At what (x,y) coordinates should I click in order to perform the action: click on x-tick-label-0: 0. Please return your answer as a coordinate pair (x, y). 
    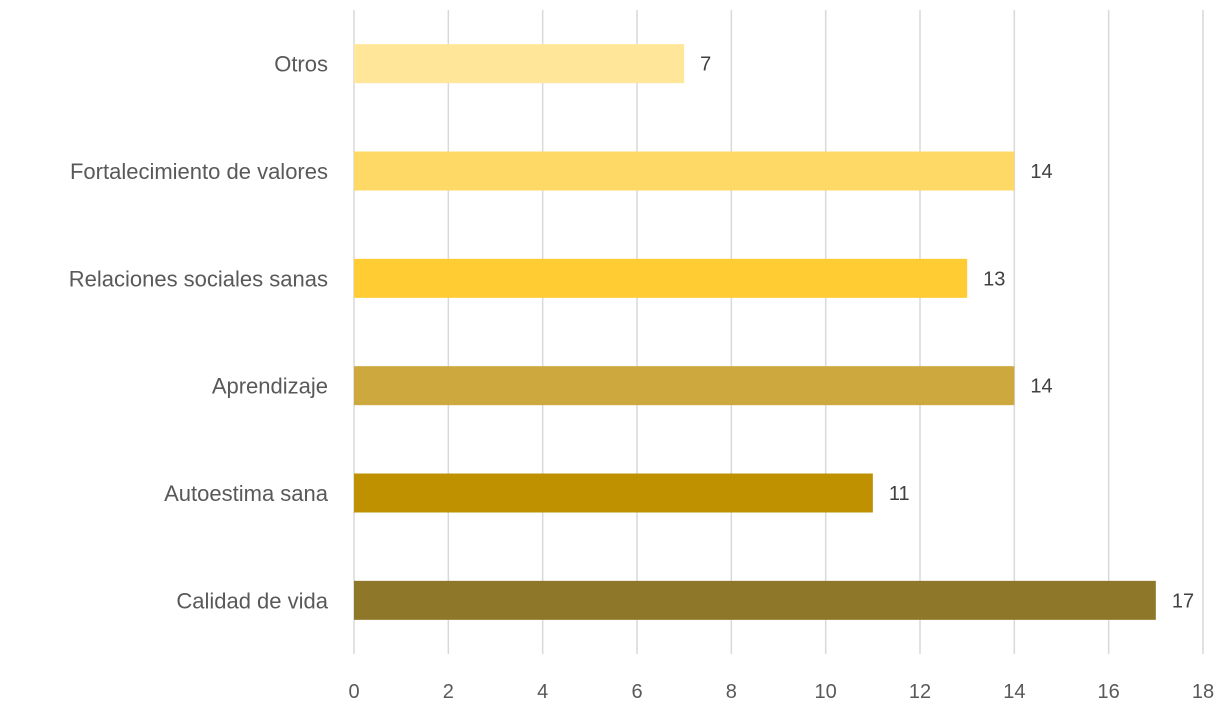
    Looking at the image, I should click on (353, 692).